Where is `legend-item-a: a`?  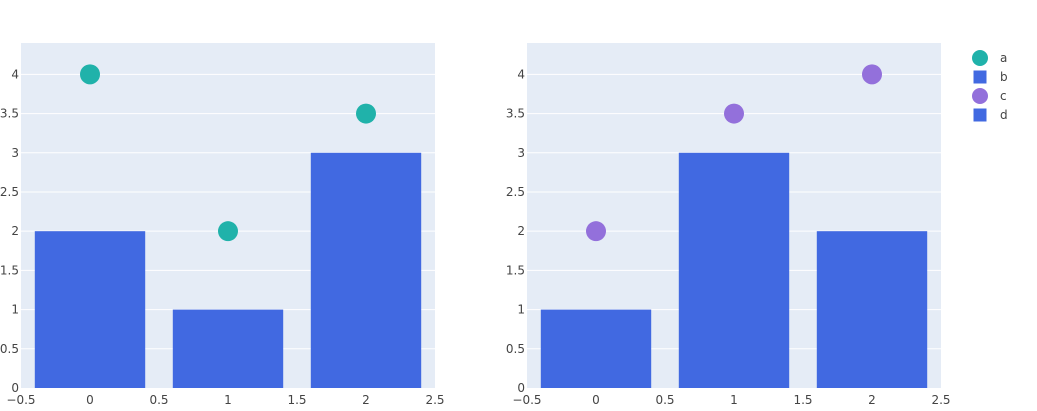 legend-item-a: a is located at coordinates (989, 58).